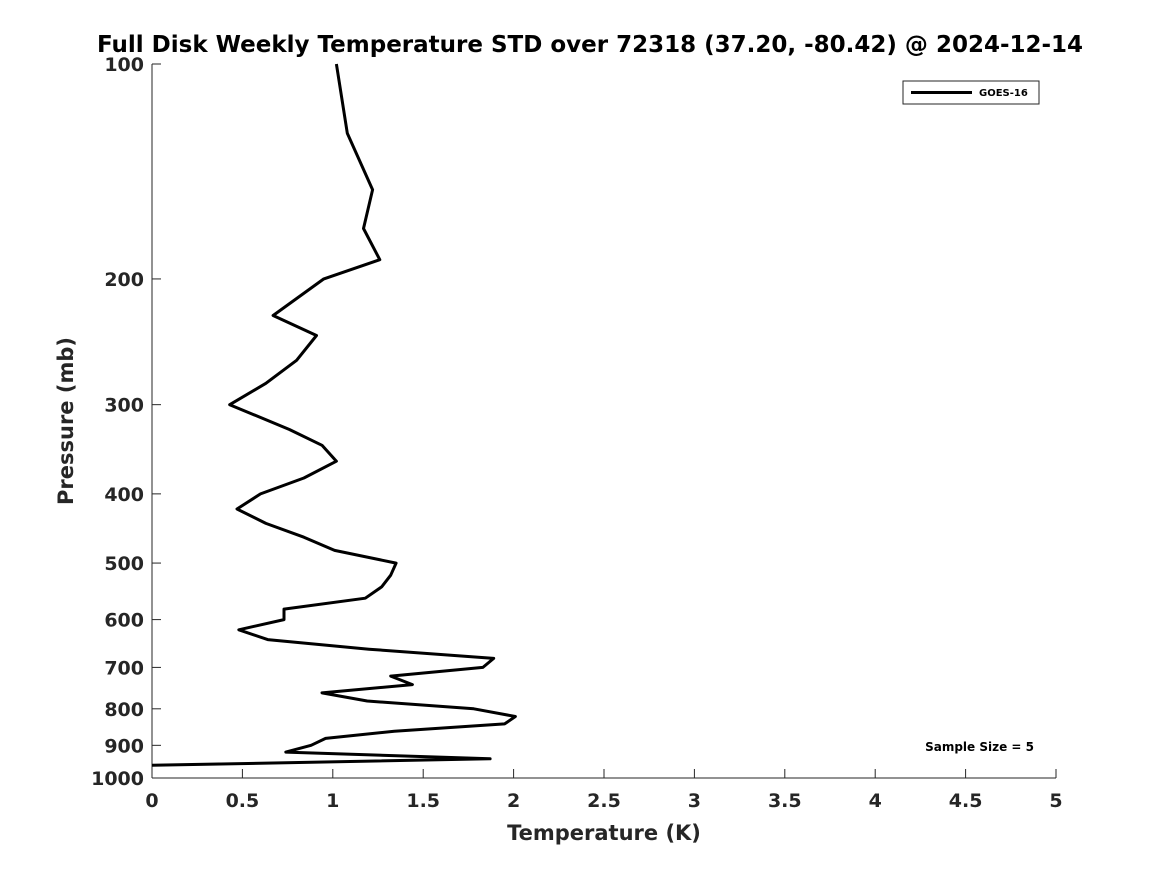 Image resolution: width=1167 pixels, height=875 pixels. What do you see at coordinates (694, 801) in the screenshot?
I see `x-tick-label: 3` at bounding box center [694, 801].